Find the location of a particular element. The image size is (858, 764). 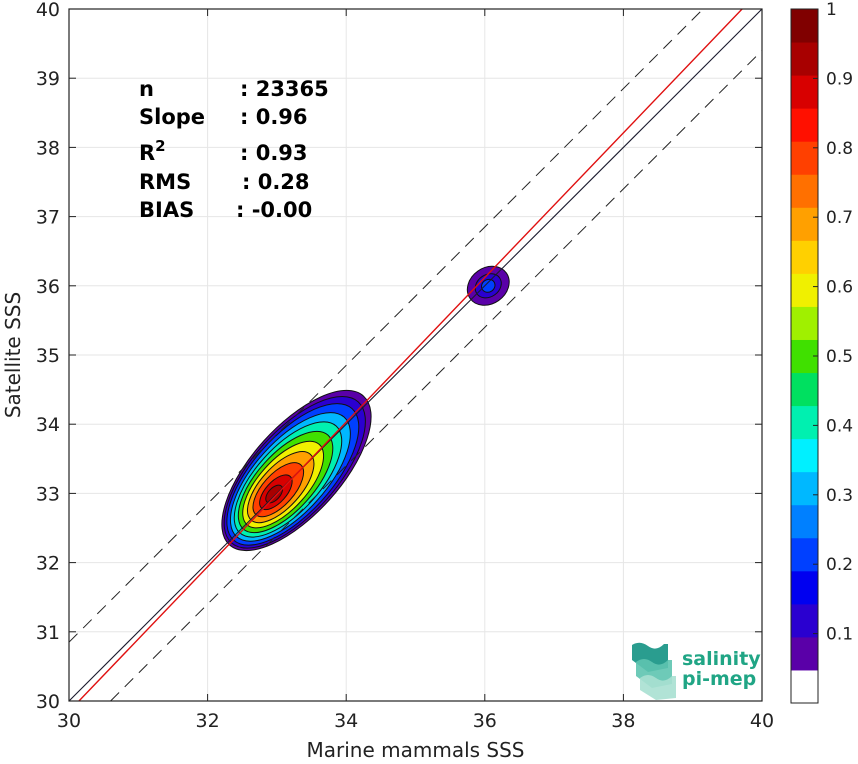

y-tick-label: 39 is located at coordinates (48, 79).